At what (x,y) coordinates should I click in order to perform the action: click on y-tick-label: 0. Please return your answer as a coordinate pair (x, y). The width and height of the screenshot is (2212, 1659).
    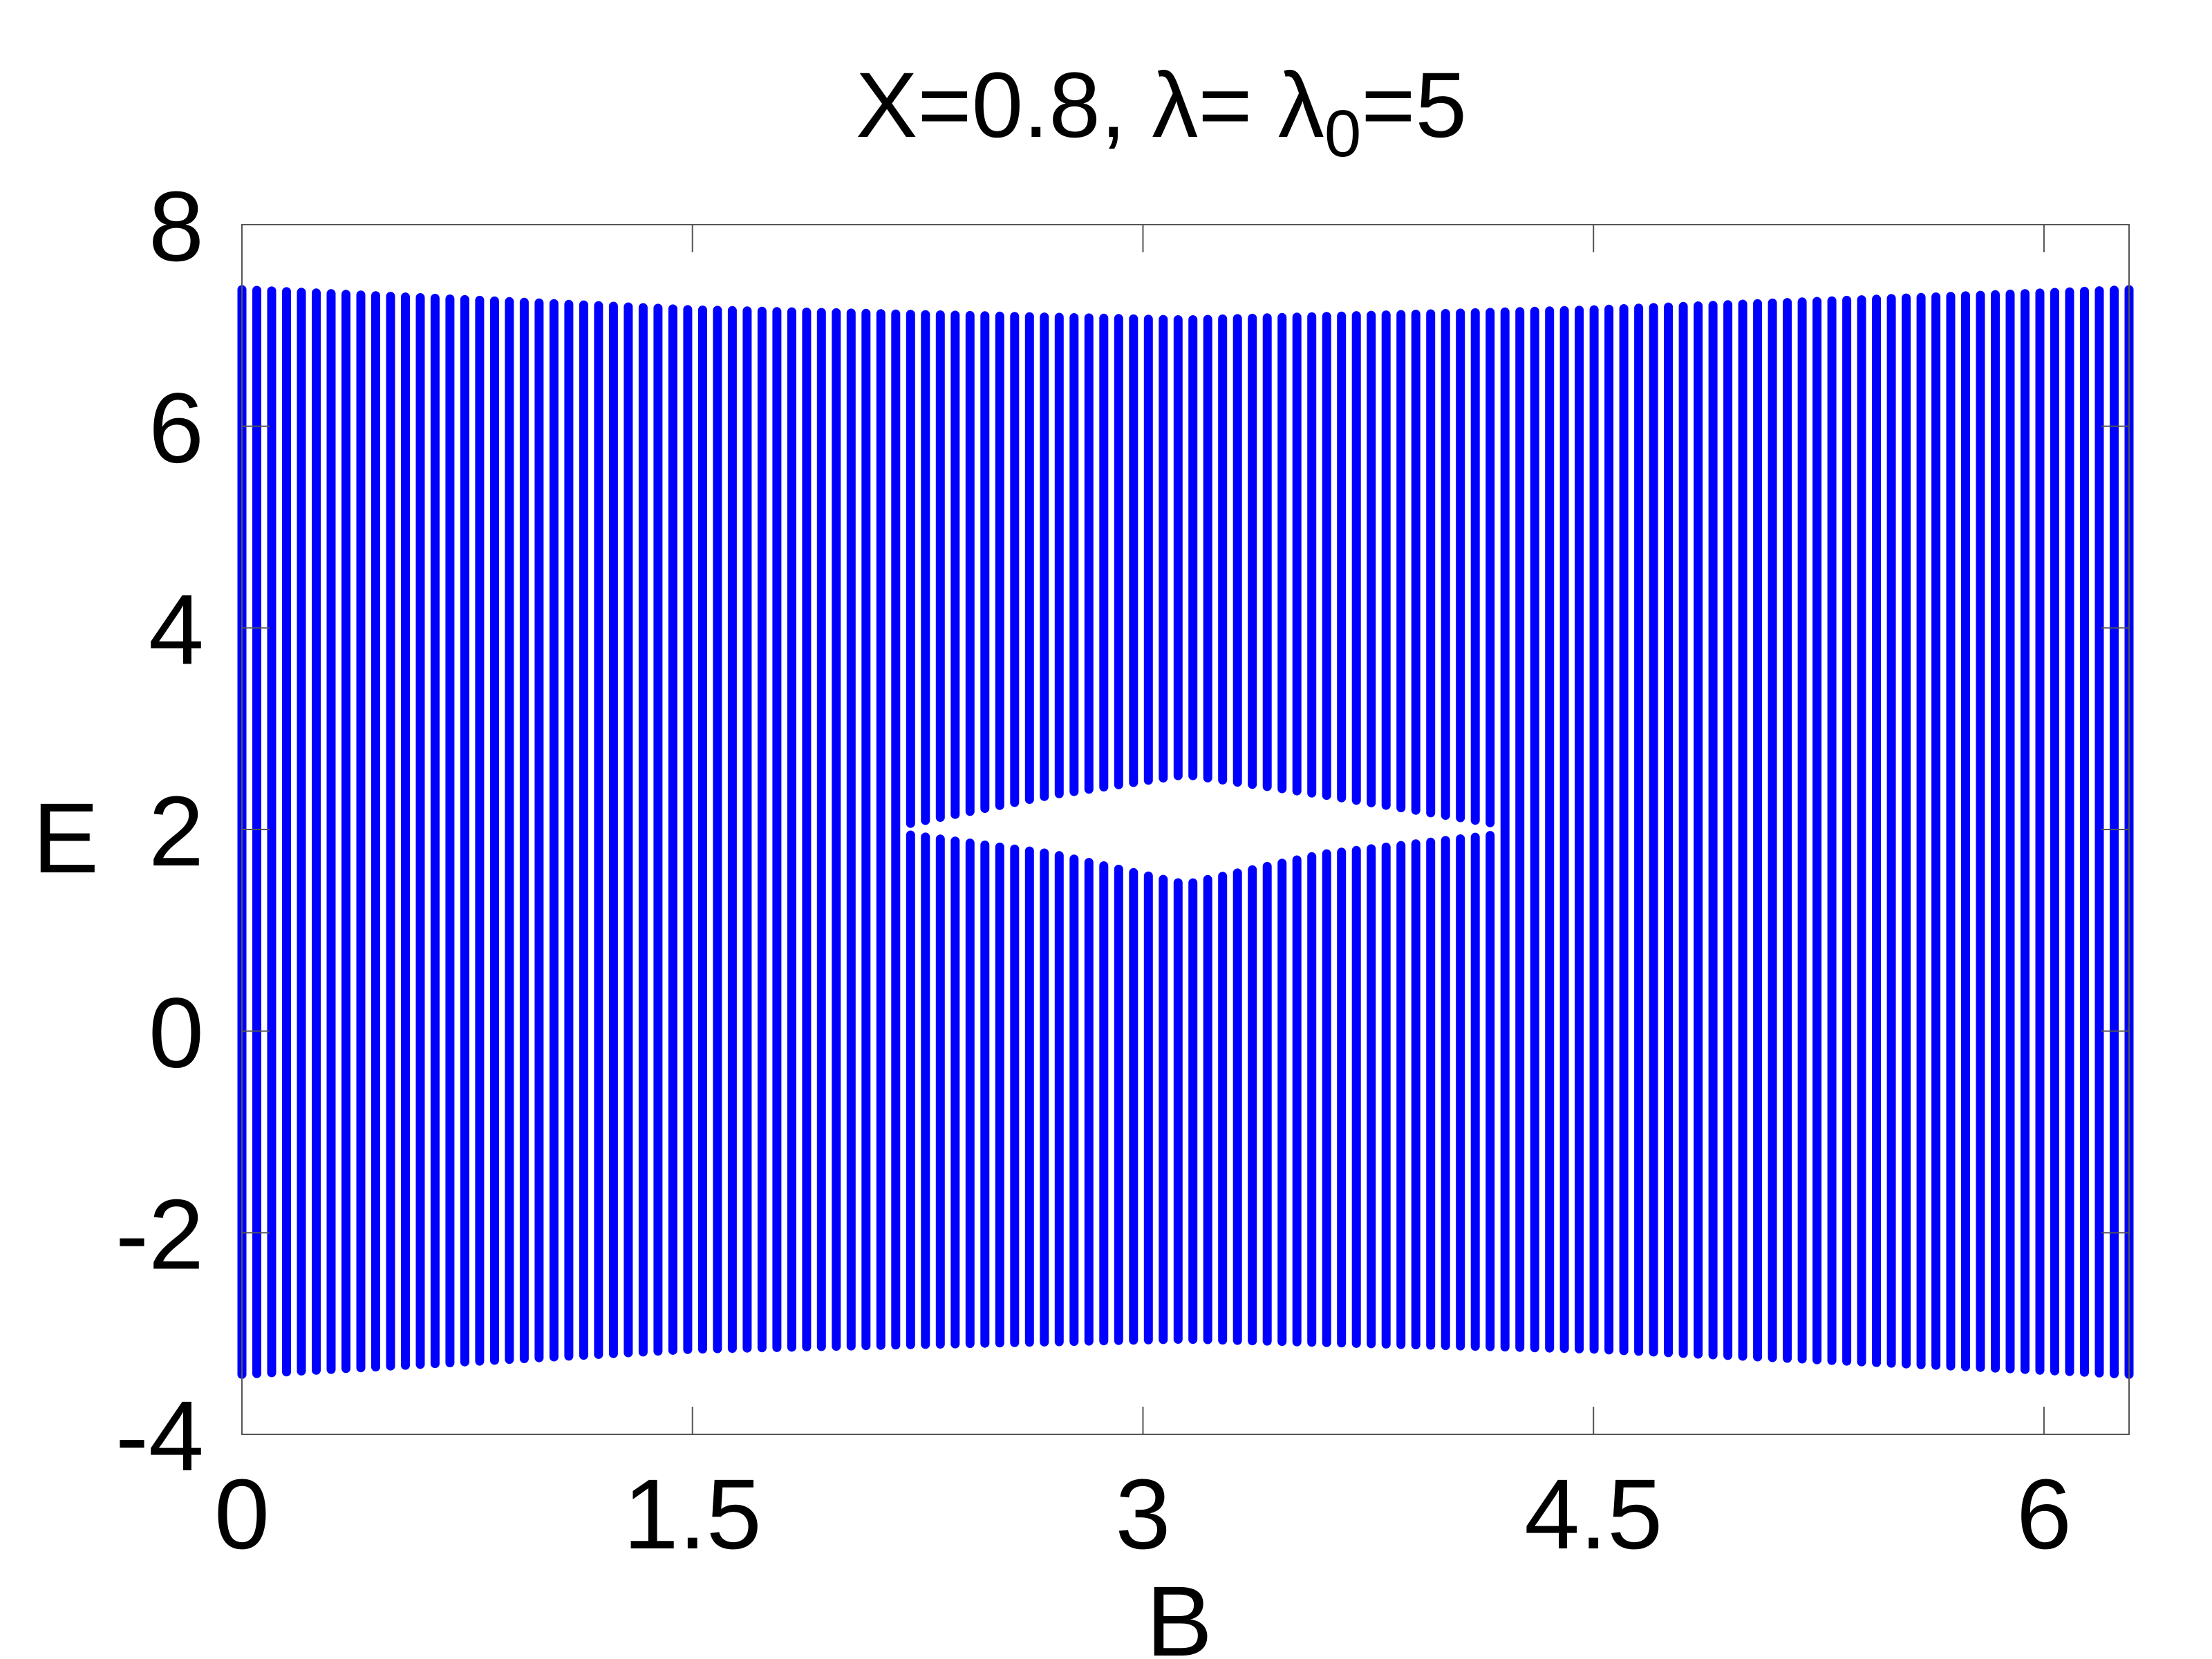
    Looking at the image, I should click on (176, 1033).